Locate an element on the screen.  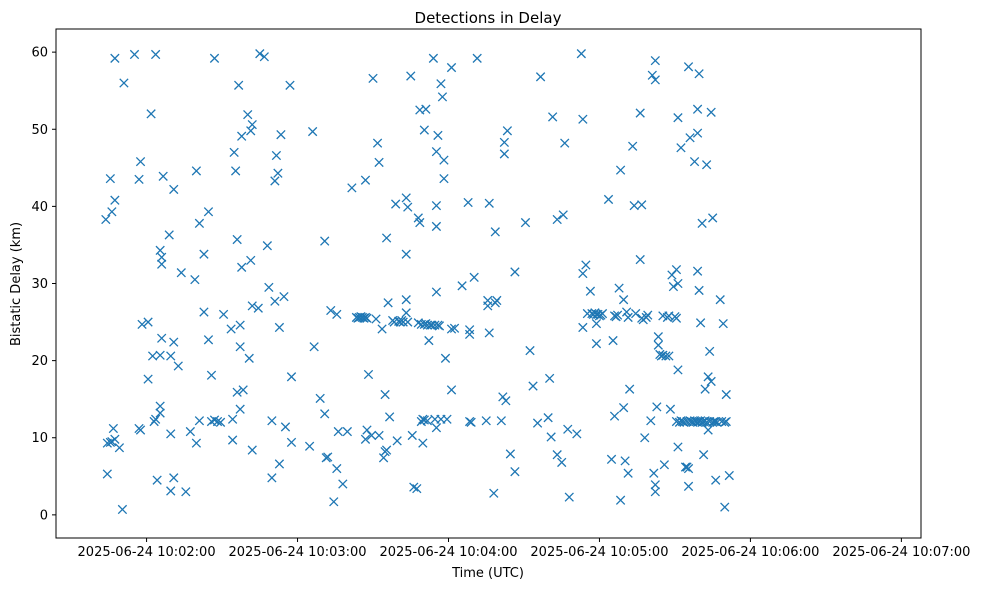
y-tick-label: 60 is located at coordinates (39, 53).